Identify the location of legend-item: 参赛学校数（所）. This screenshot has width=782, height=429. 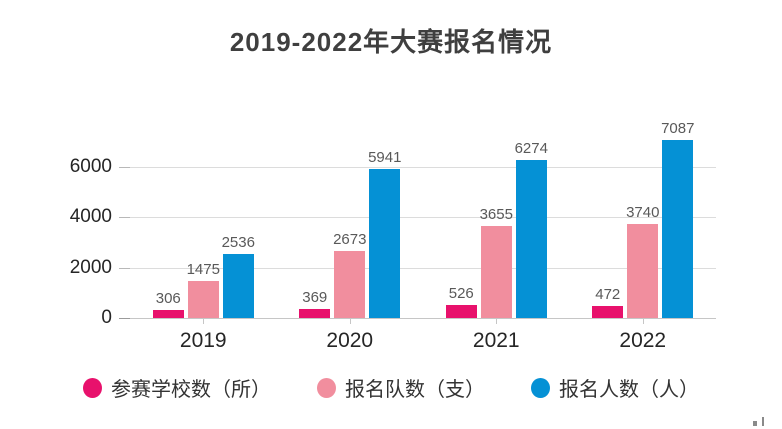
(177, 387).